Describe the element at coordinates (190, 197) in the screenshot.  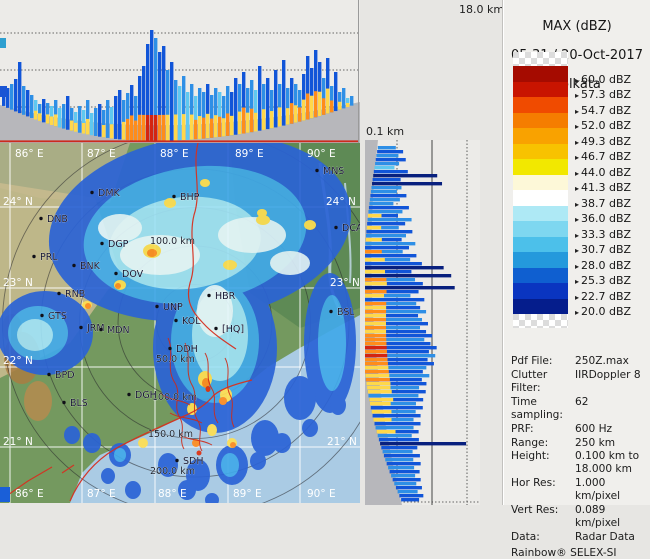
I see `station-label: BHP` at that location.